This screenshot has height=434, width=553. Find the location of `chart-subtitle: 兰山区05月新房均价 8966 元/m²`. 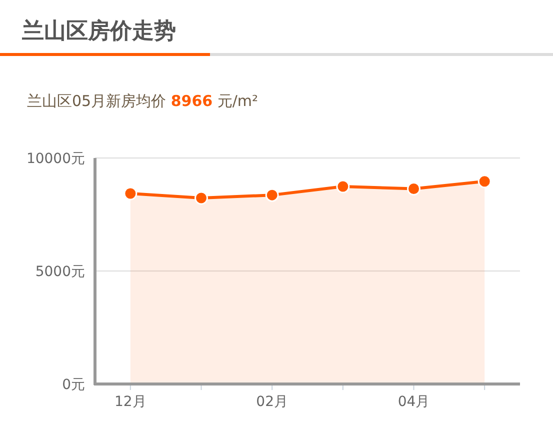

chart-subtitle: 兰山区05月新房均价 8966 元/m² is located at coordinates (142, 101).